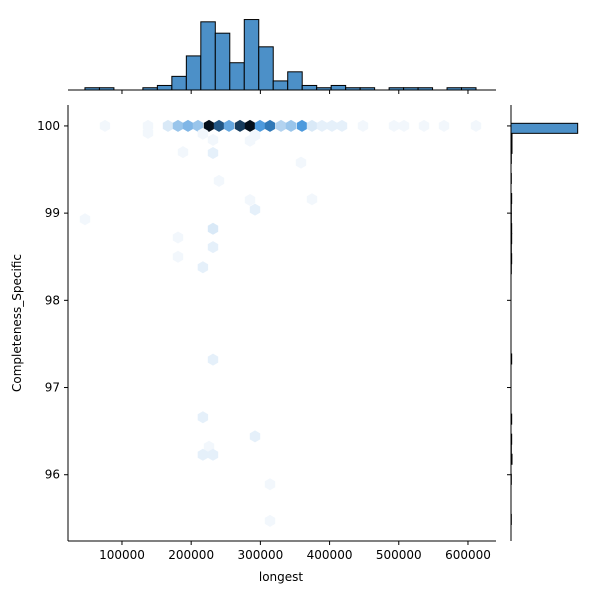  I want to click on x-tick-label: 200000, so click(191, 555).